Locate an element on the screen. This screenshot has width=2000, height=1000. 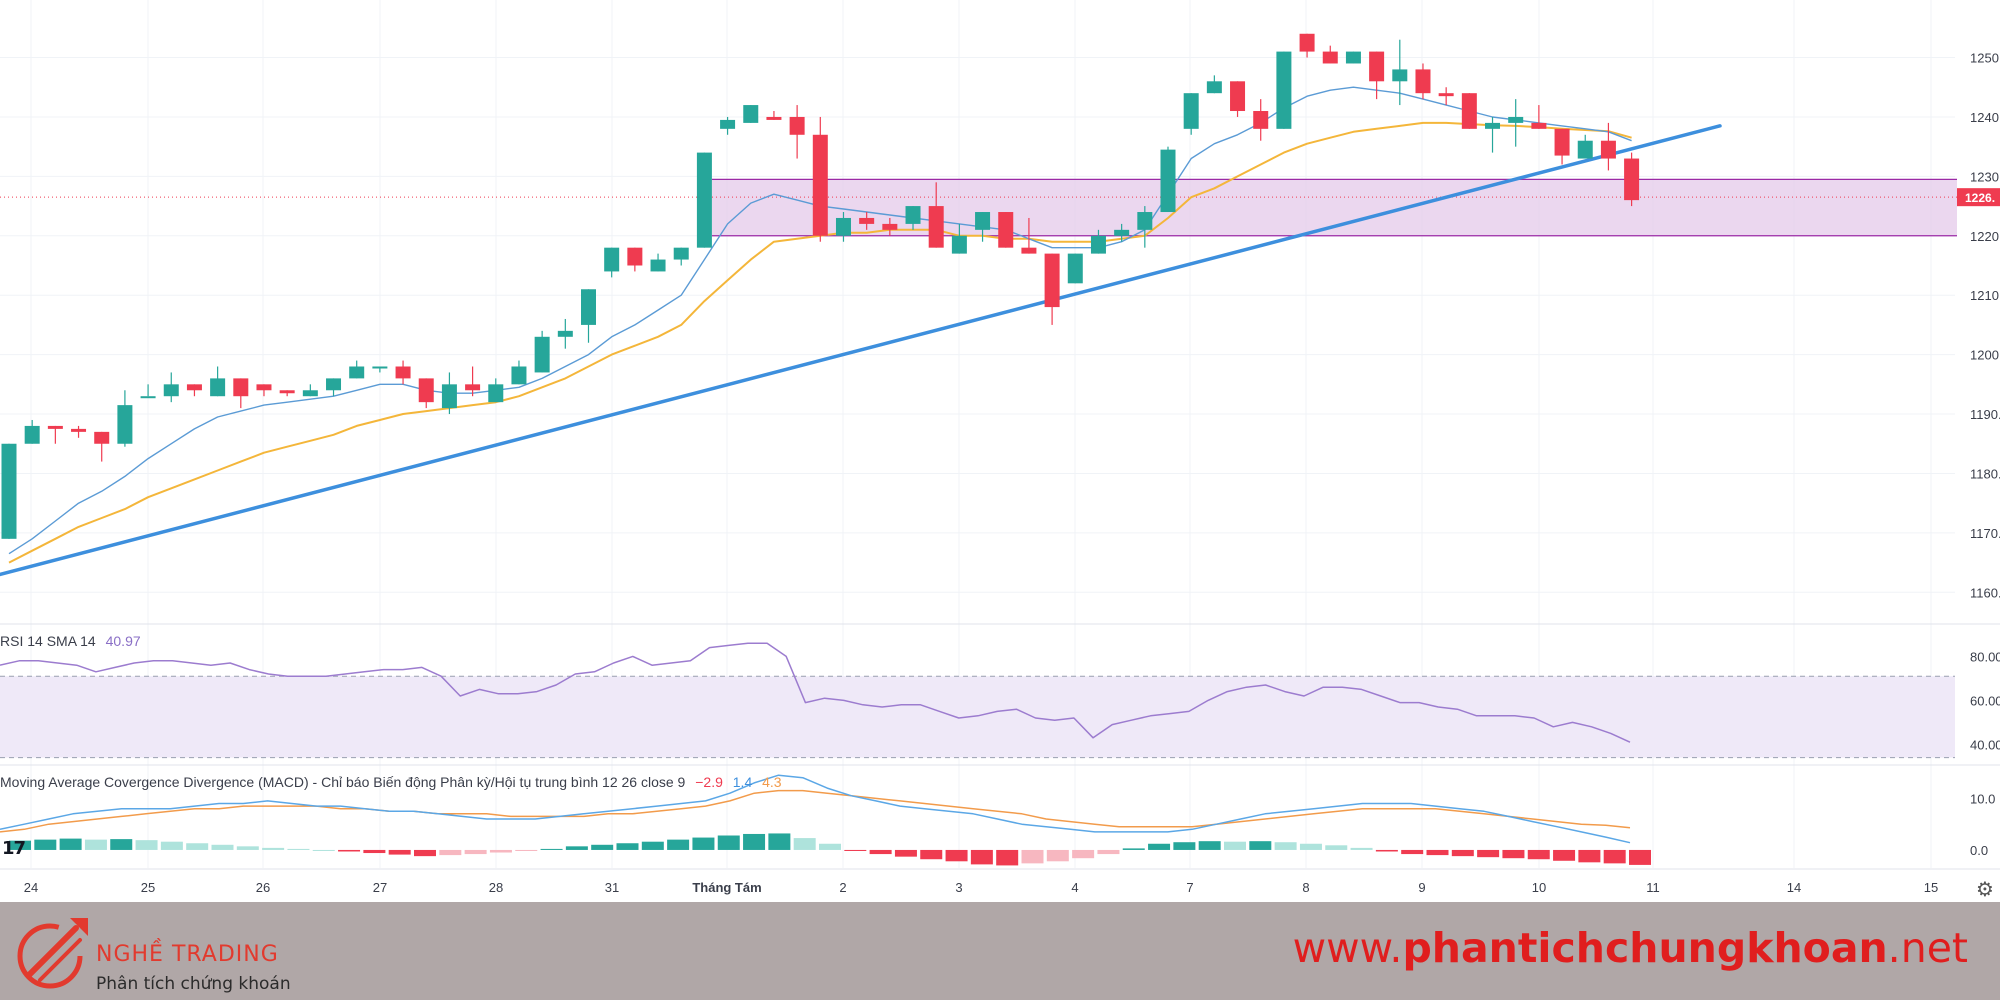
x-axis-label: 28 is located at coordinates (496, 887).